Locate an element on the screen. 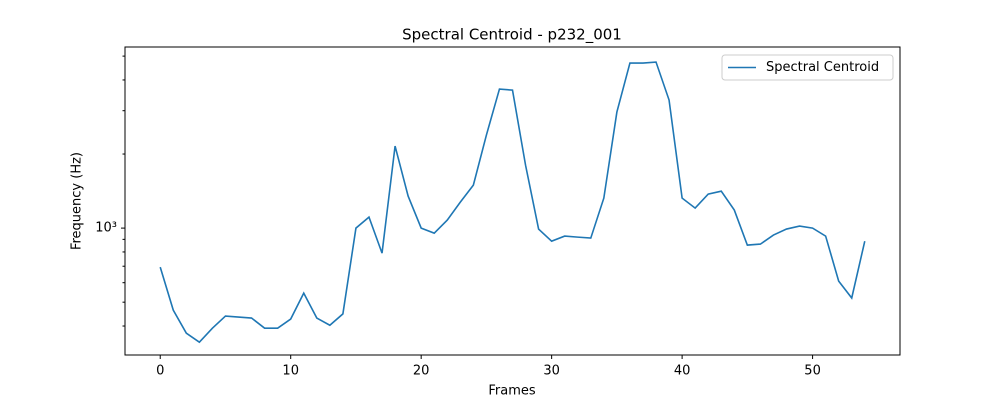 The height and width of the screenshot is (404, 1000). legend-box is located at coordinates (807, 67).